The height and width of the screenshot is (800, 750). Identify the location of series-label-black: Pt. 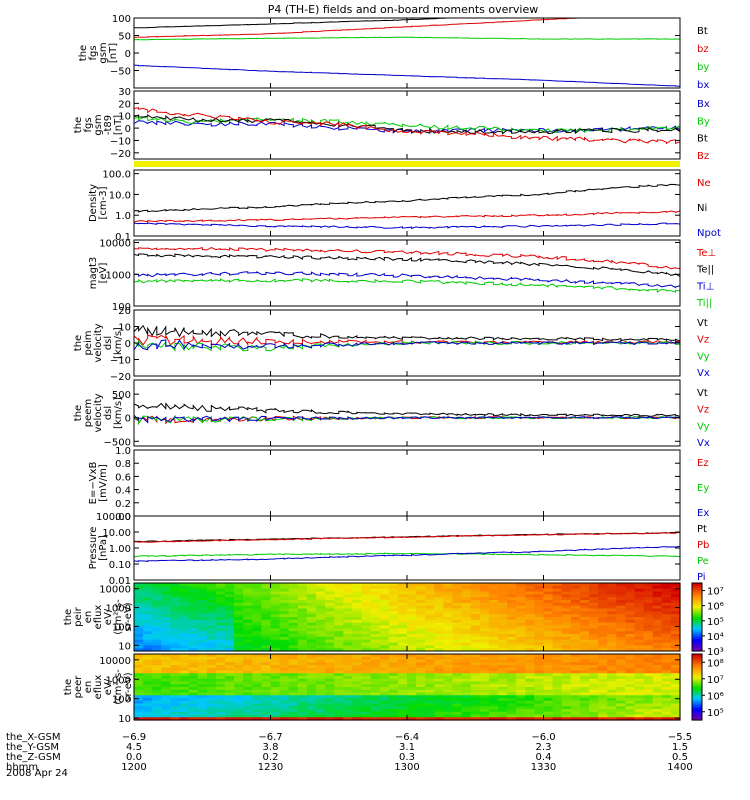
(702, 529).